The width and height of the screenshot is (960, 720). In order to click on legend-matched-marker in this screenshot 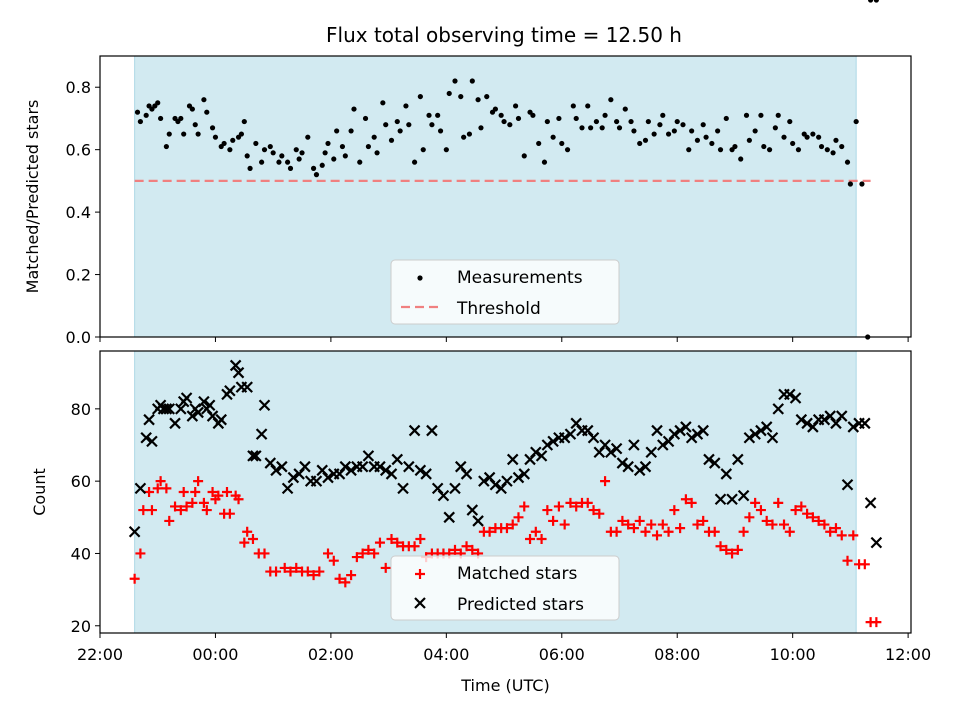, I will do `click(420, 574)`.